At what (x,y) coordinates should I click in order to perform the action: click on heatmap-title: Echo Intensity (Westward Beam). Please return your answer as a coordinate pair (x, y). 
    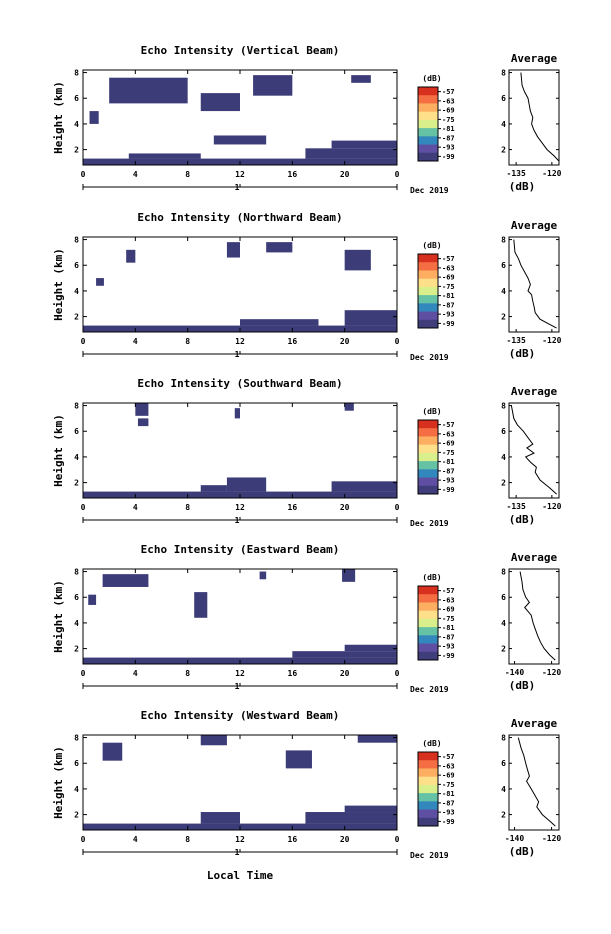
    Looking at the image, I should click on (240, 715).